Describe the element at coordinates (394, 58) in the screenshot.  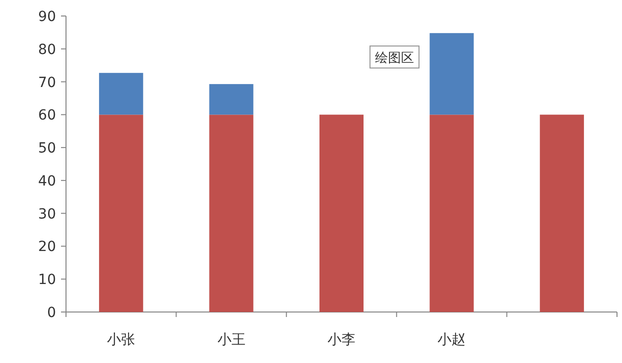
I see `annotation: 绘图区` at that location.